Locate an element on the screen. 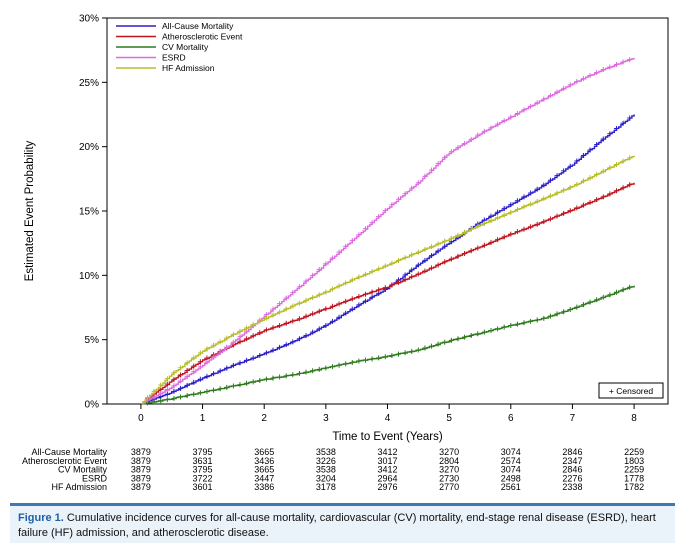 The image size is (685, 554). y-tick-label: 5% is located at coordinates (92, 340).